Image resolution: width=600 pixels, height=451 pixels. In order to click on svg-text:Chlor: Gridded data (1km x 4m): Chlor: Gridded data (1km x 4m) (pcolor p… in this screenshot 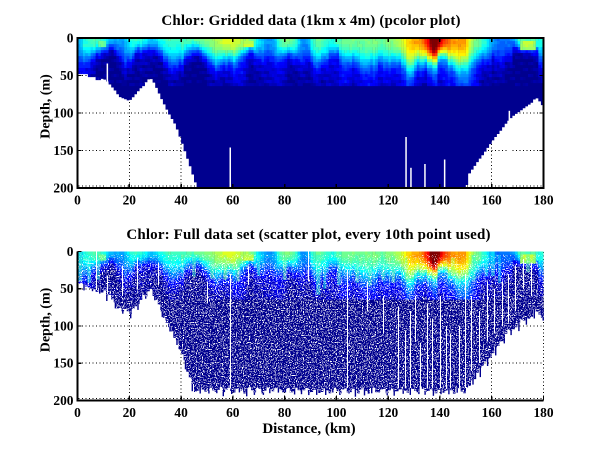, I will do `click(310, 21)`.